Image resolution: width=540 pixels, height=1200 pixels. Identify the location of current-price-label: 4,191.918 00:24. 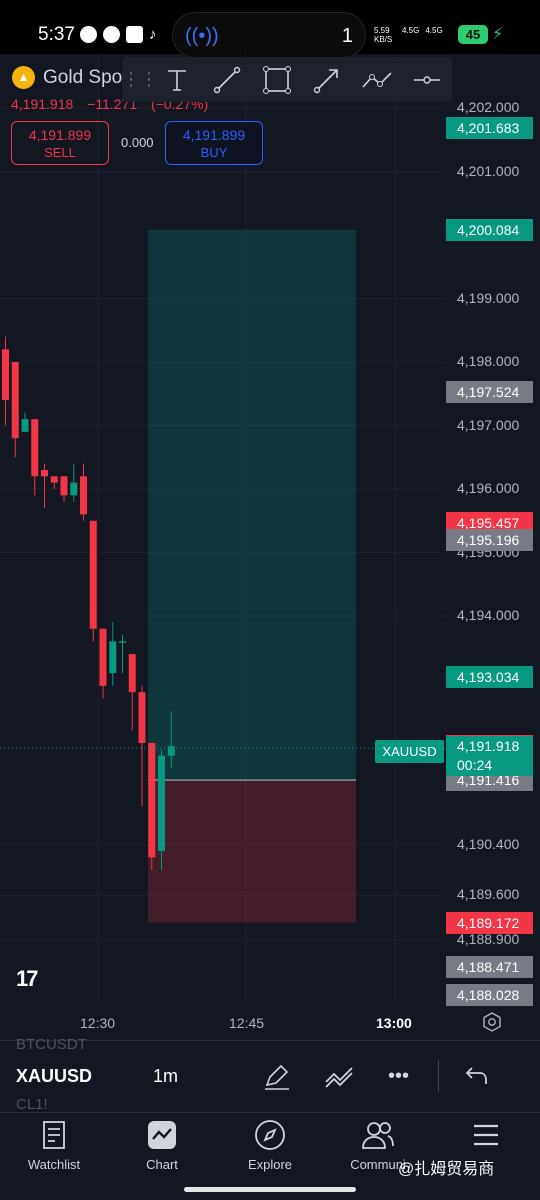
(489, 756).